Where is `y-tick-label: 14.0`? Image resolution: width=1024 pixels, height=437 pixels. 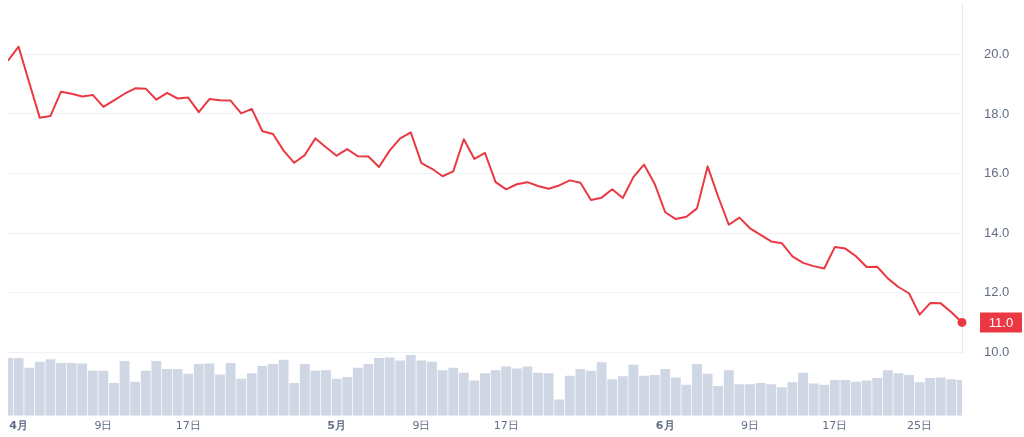 y-tick-label: 14.0 is located at coordinates (997, 232).